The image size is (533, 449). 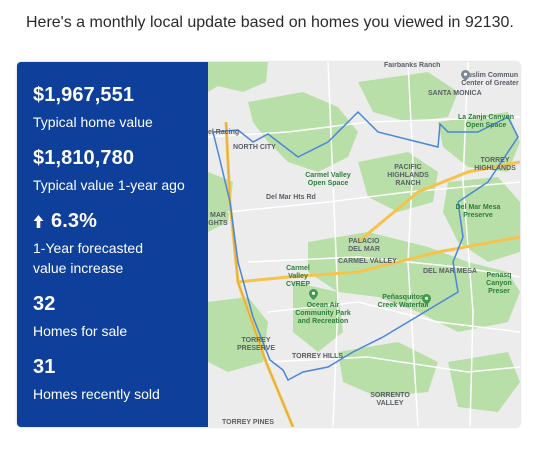 I want to click on map-label-pacific-highlands-ranch: PACIFIC HIGHLANDS RANCH, so click(x=408, y=175).